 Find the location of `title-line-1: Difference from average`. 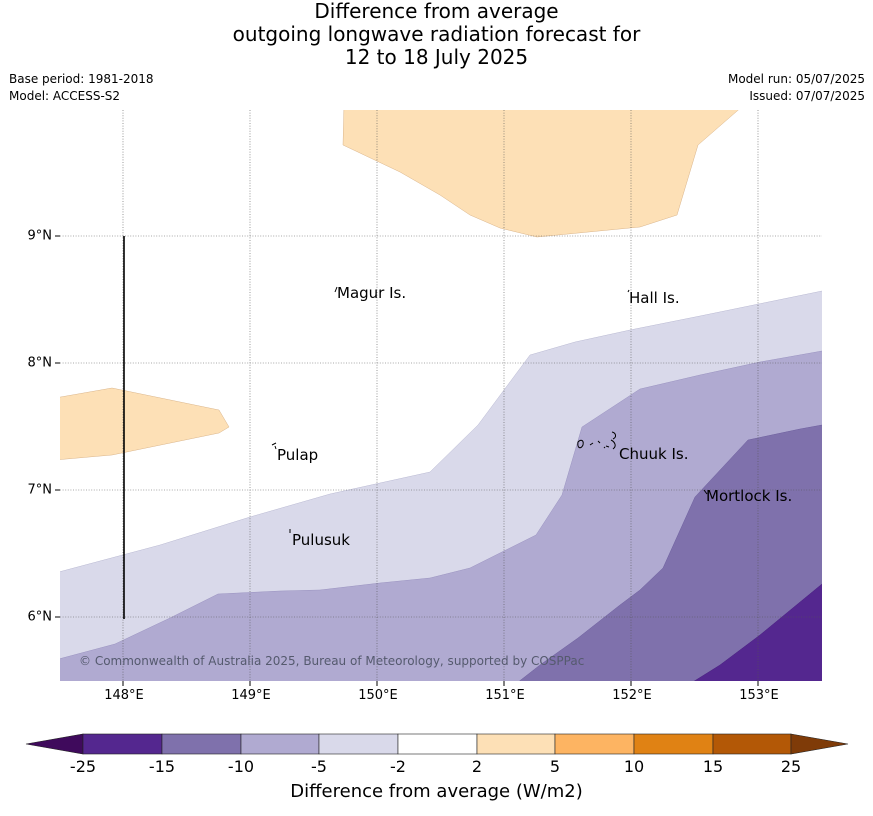

title-line-1: Difference from average is located at coordinates (436, 11).